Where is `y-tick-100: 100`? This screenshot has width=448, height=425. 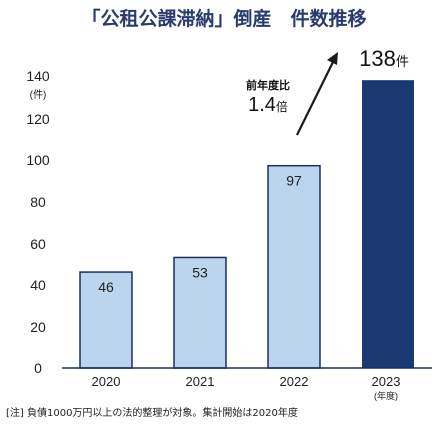 y-tick-100: 100 is located at coordinates (38, 160).